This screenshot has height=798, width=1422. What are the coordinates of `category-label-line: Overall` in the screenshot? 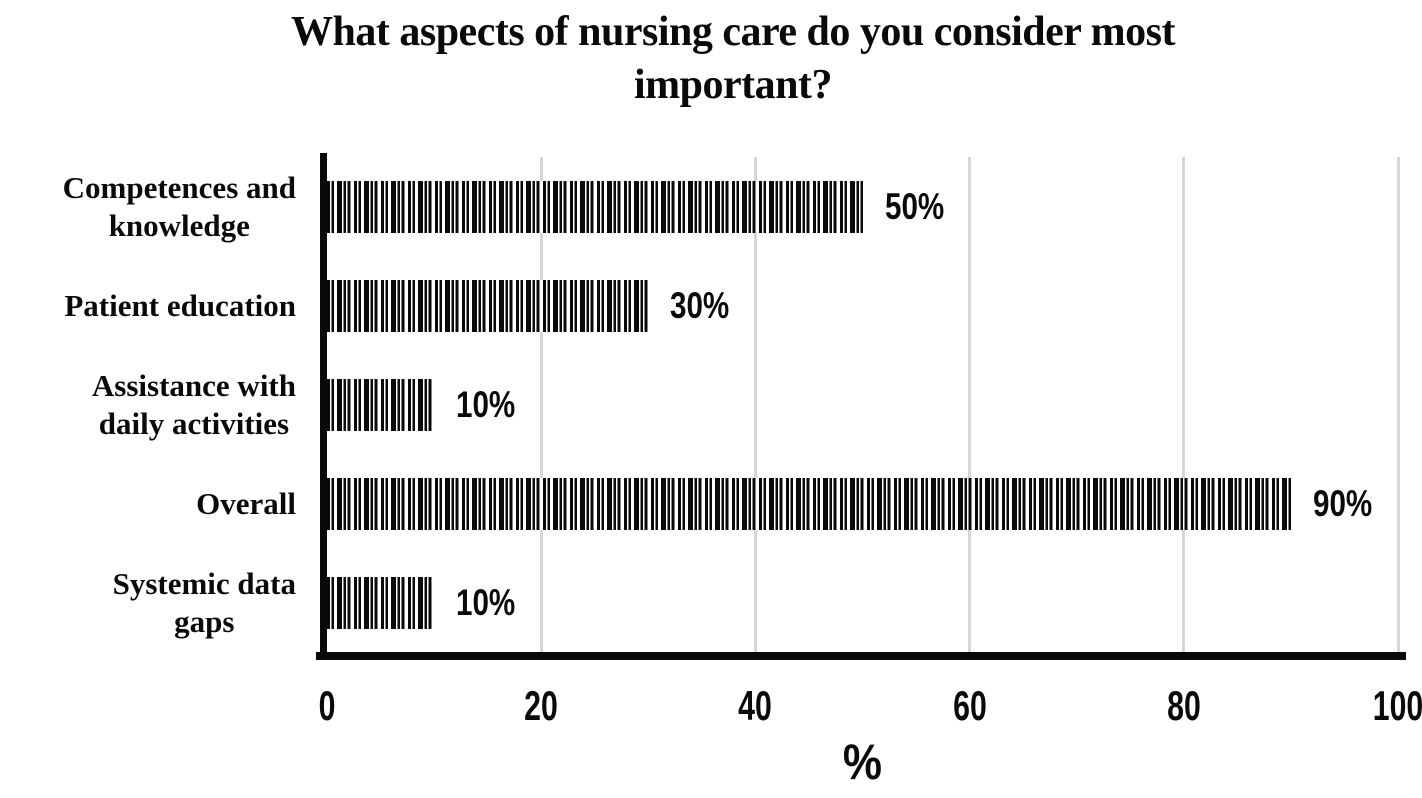 It's located at (246, 503).